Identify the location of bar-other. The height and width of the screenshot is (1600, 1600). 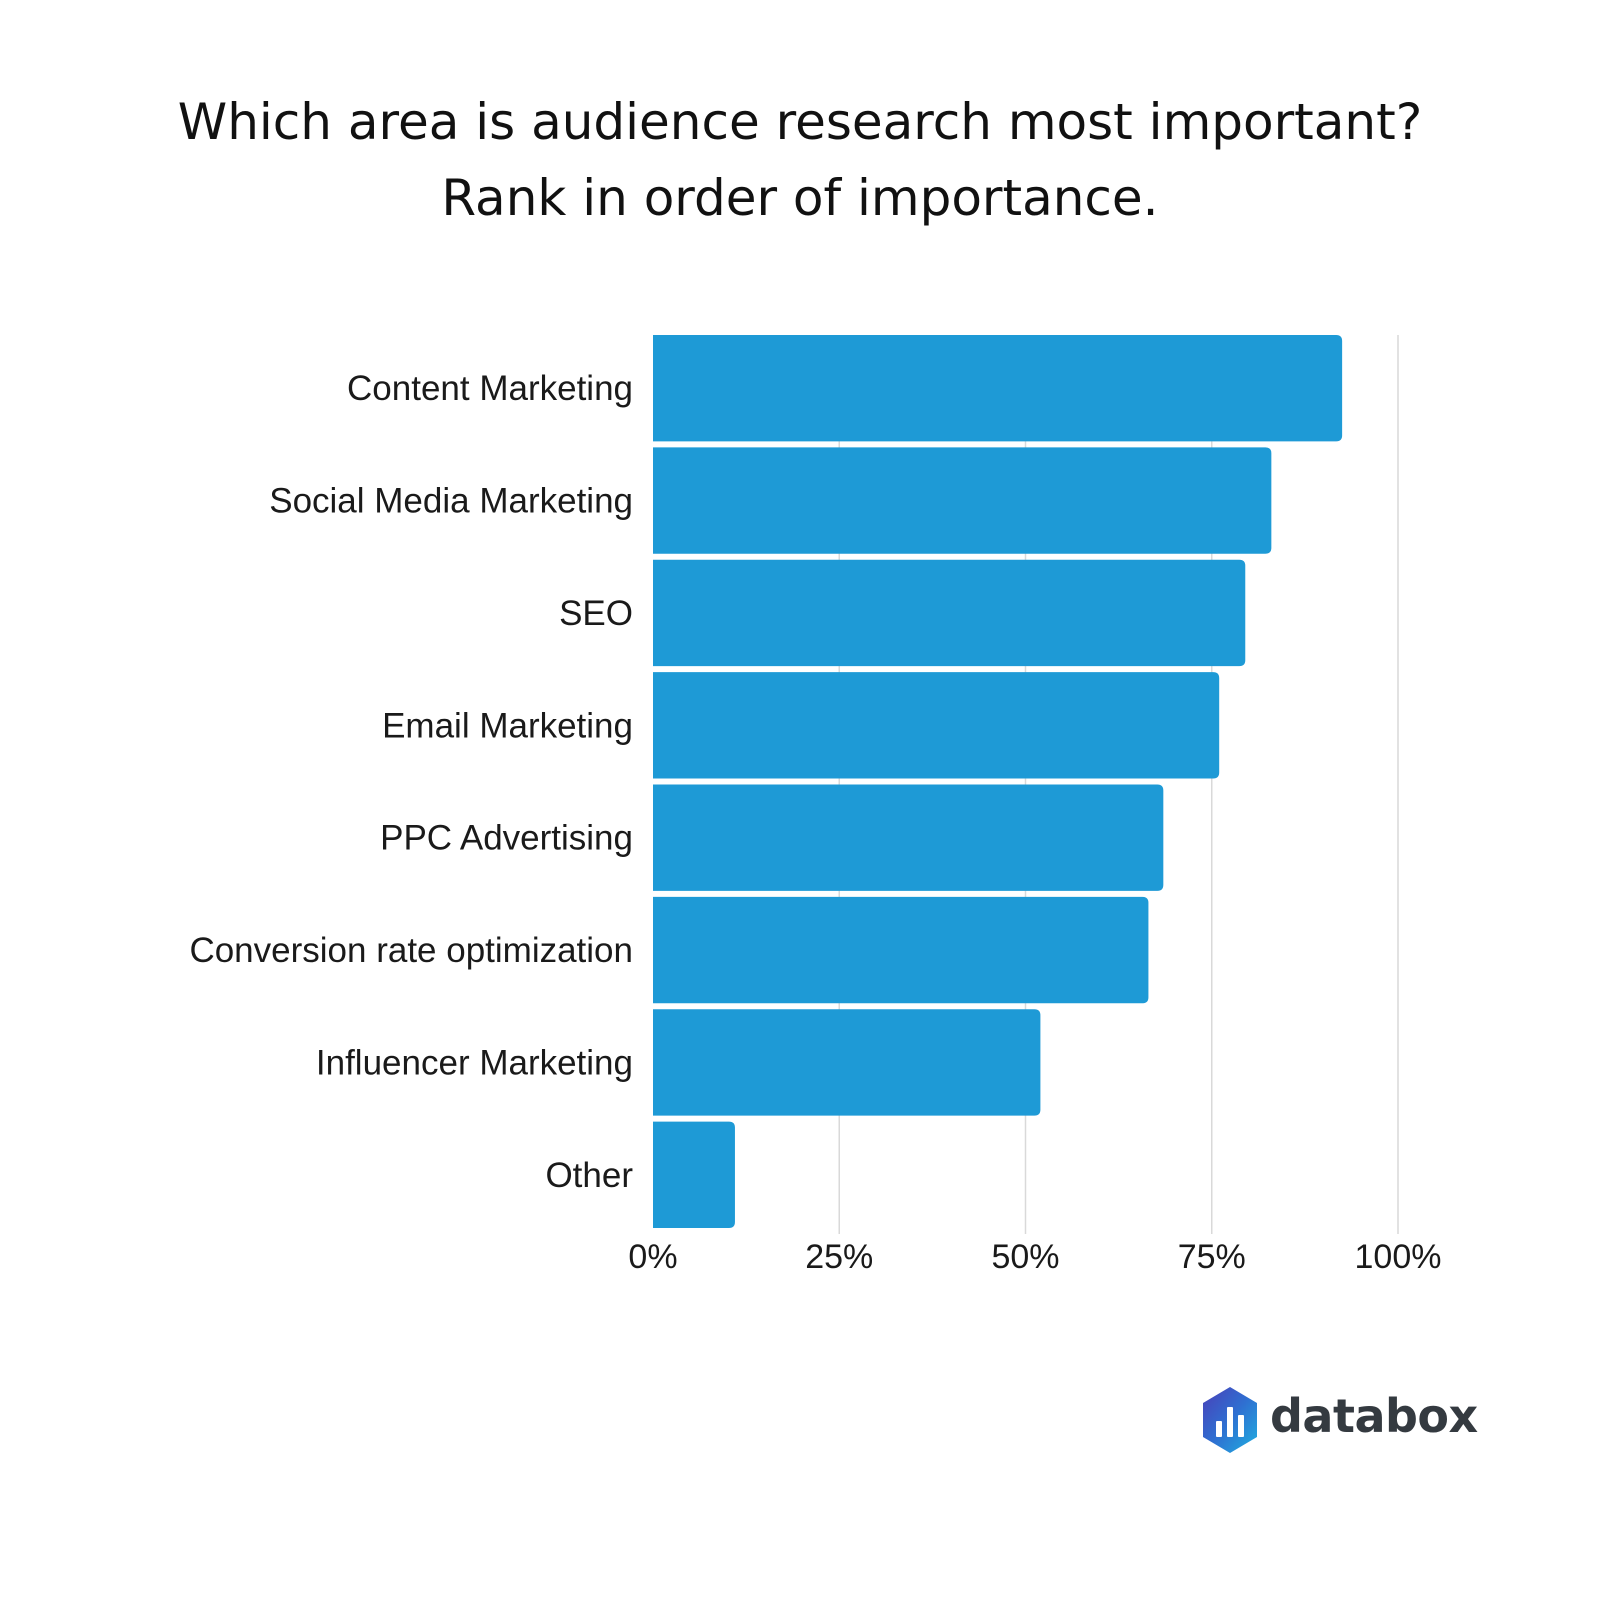
(694, 1174).